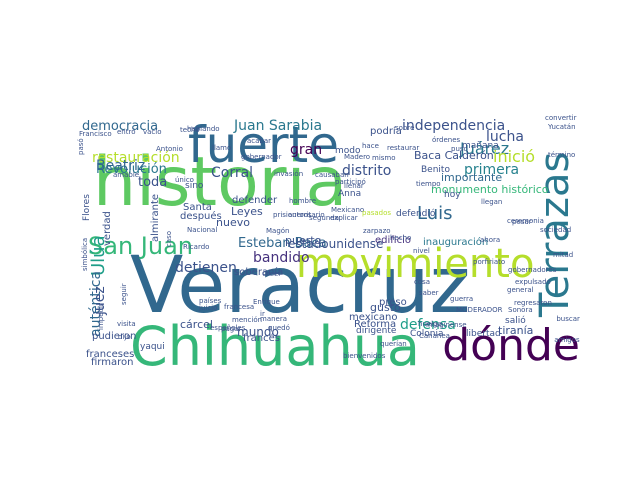  I want to click on cloud-word: convertir, so click(561, 118).